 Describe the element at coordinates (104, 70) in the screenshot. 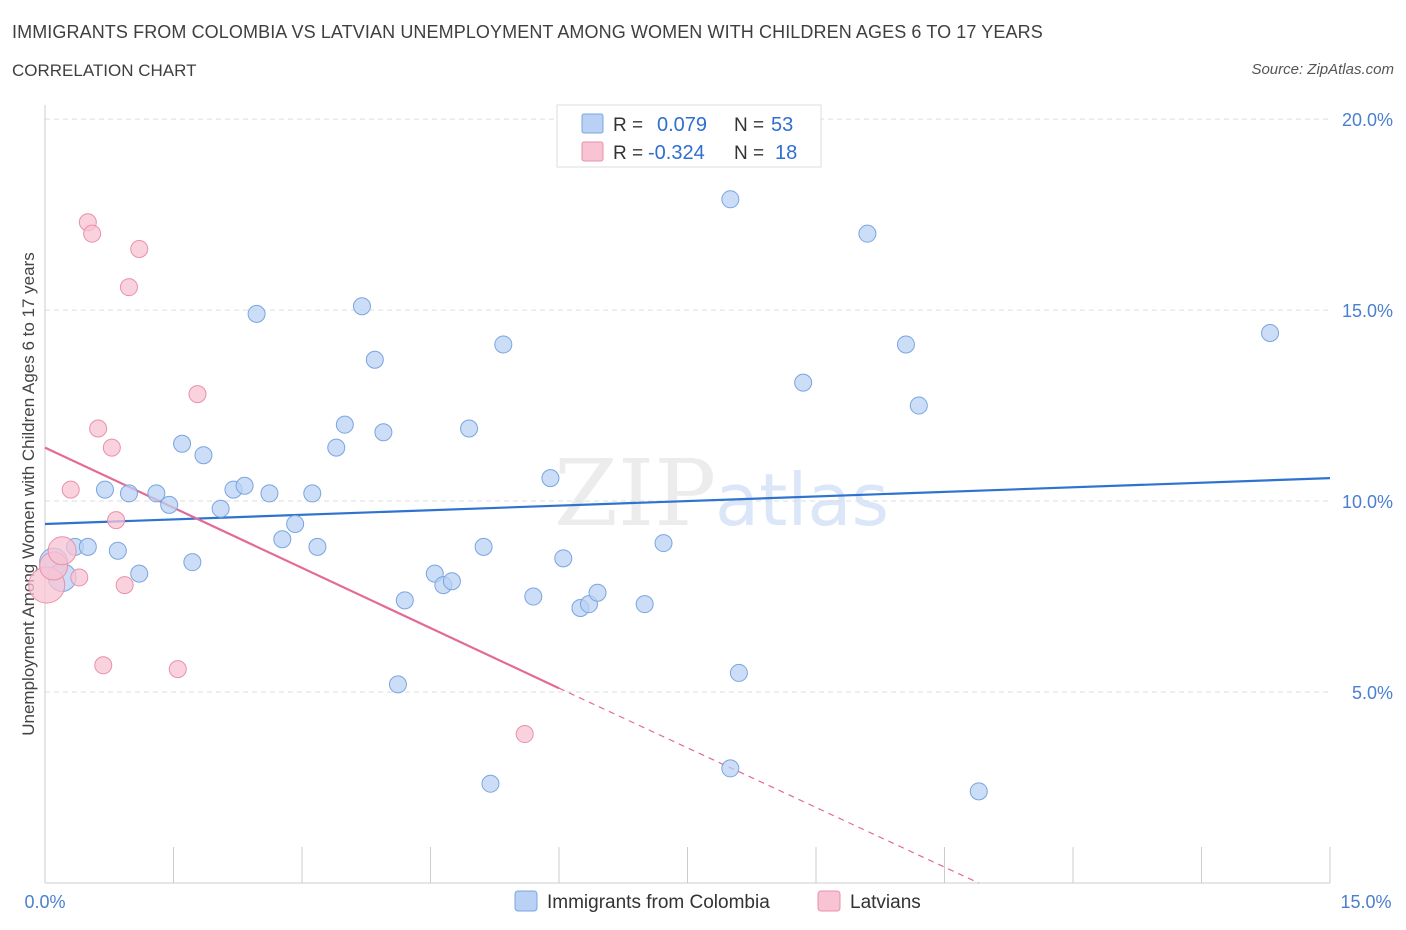

I see `chart-subtitle: CORRELATION CHART` at that location.